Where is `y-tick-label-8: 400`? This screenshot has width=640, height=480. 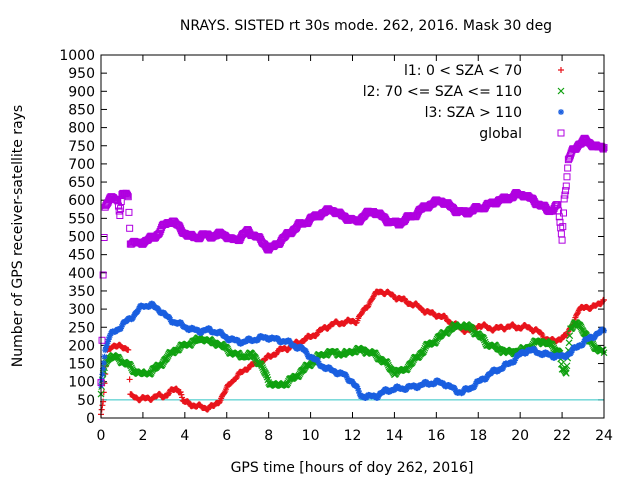
y-tick-label-8: 400 is located at coordinates (81, 274).